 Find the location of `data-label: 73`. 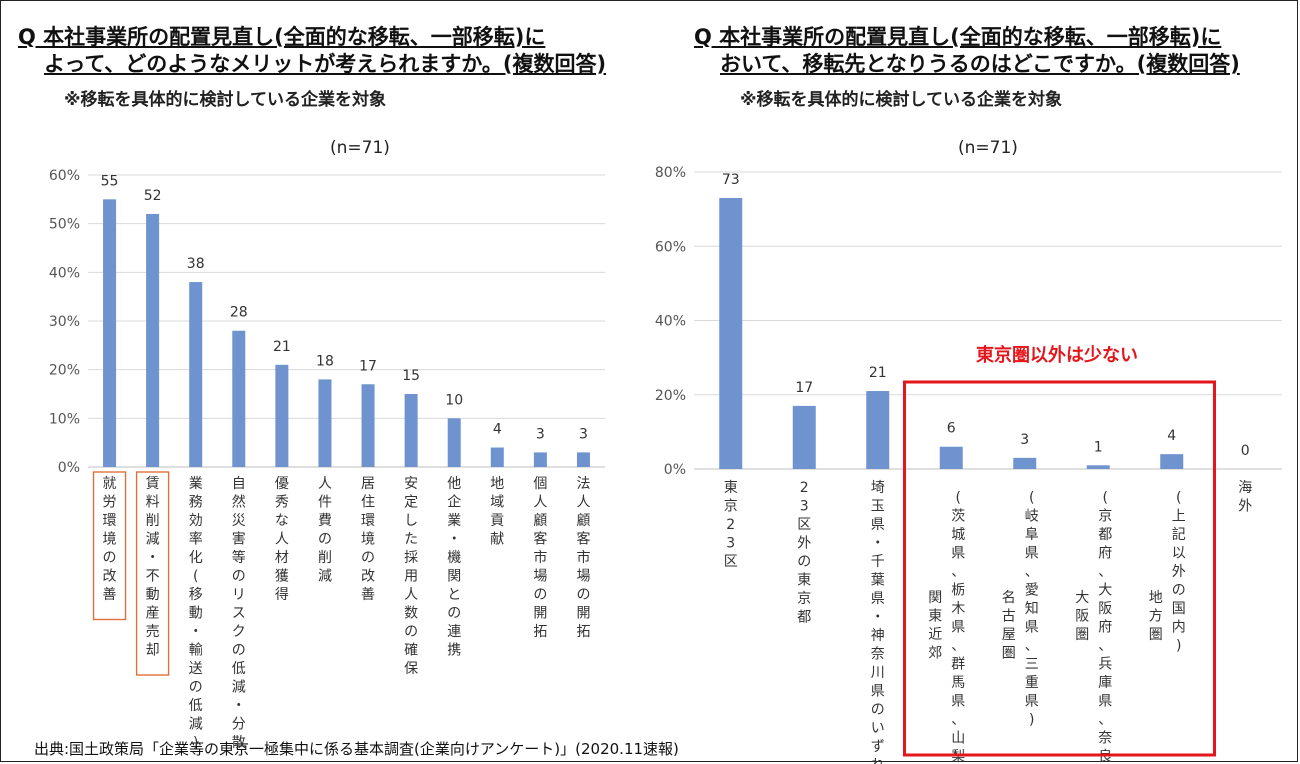

data-label: 73 is located at coordinates (731, 180).